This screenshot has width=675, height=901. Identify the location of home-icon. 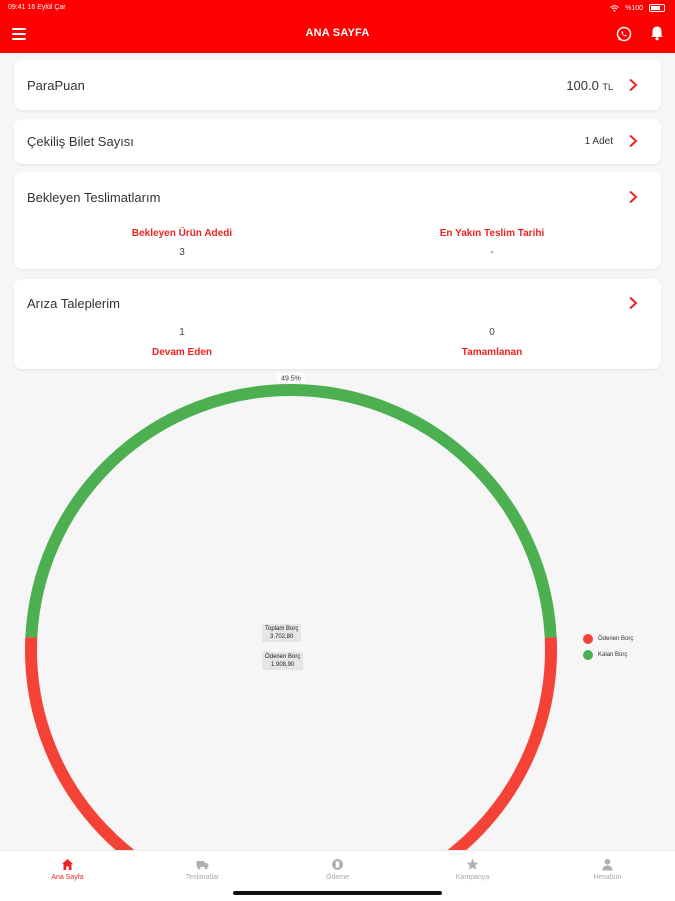
(67, 864).